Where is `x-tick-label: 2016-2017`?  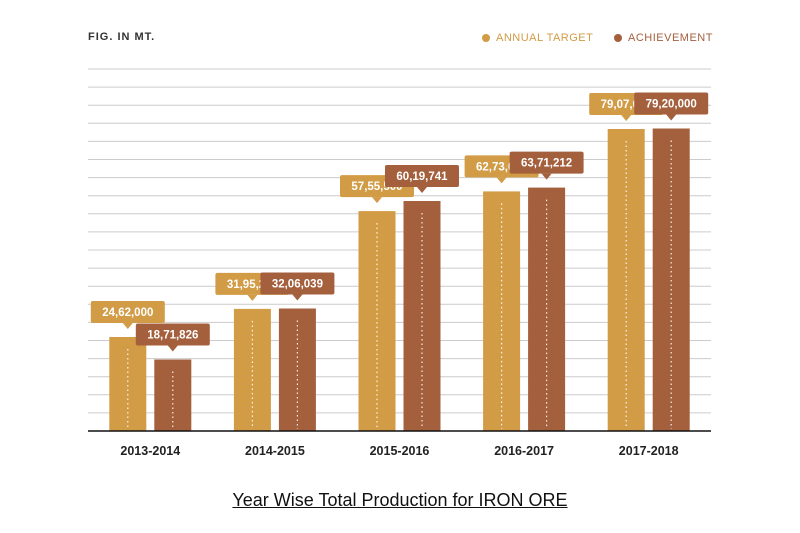
x-tick-label: 2016-2017 is located at coordinates (524, 451).